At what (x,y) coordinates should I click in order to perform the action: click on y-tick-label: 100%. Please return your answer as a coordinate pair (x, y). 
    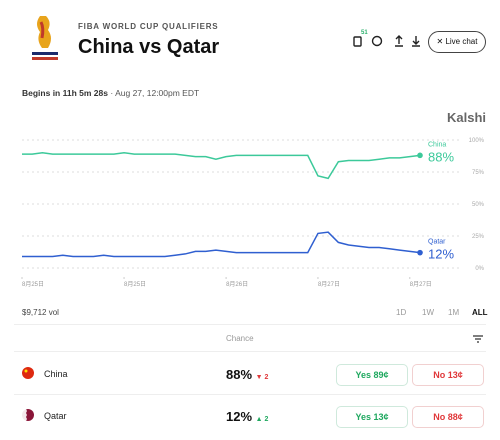
    Looking at the image, I should click on (477, 141).